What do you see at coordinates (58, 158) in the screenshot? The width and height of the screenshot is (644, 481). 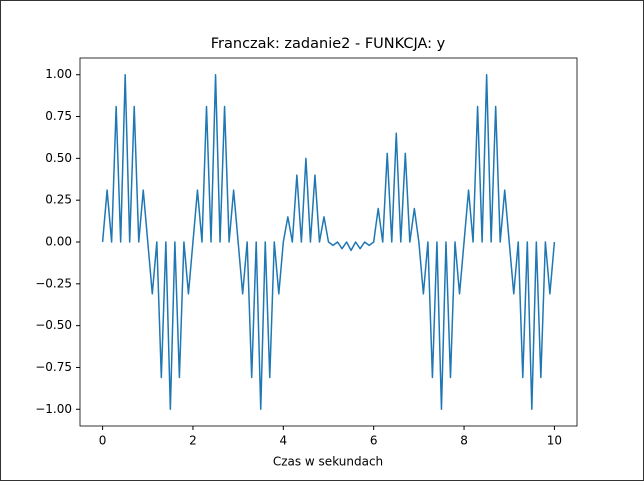 I see `y-tick-label: 0.50` at bounding box center [58, 158].